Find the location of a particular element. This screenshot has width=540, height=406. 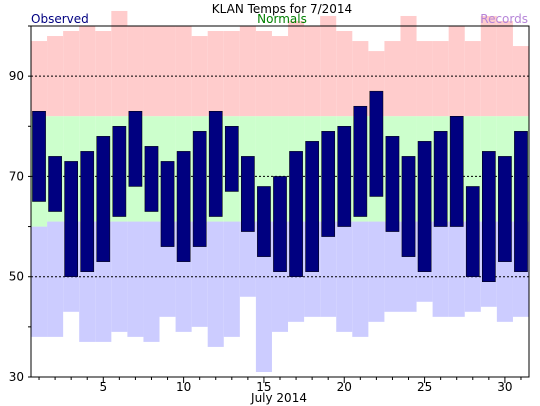

legend-records: Records is located at coordinates (504, 19).